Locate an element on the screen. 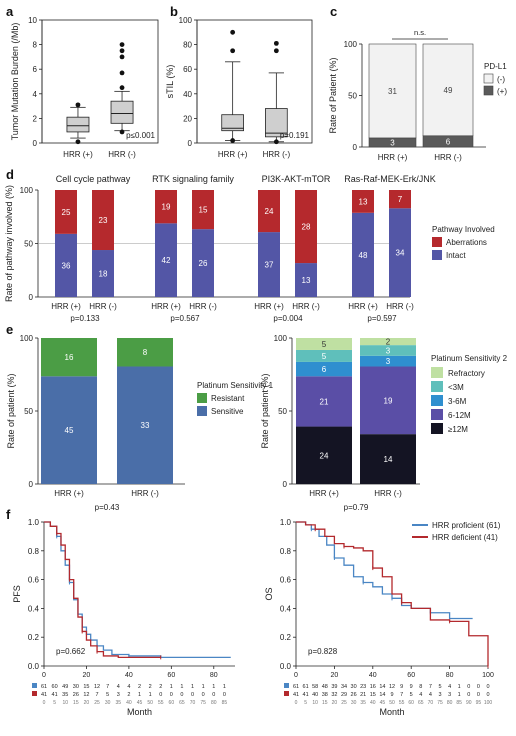  risk-table-count-deficient: 15 is located at coordinates (373, 695).